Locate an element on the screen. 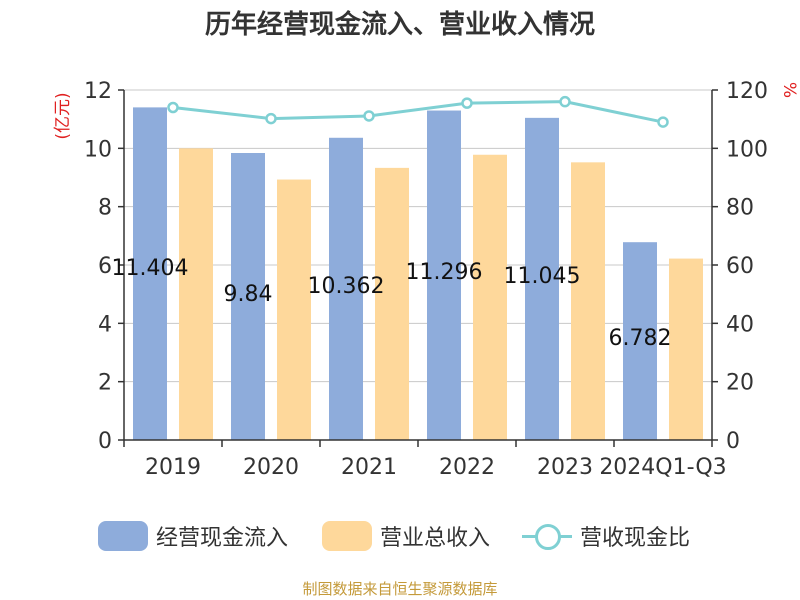 The image size is (800, 600). y-left-tick-label: 12 is located at coordinates (98, 91).